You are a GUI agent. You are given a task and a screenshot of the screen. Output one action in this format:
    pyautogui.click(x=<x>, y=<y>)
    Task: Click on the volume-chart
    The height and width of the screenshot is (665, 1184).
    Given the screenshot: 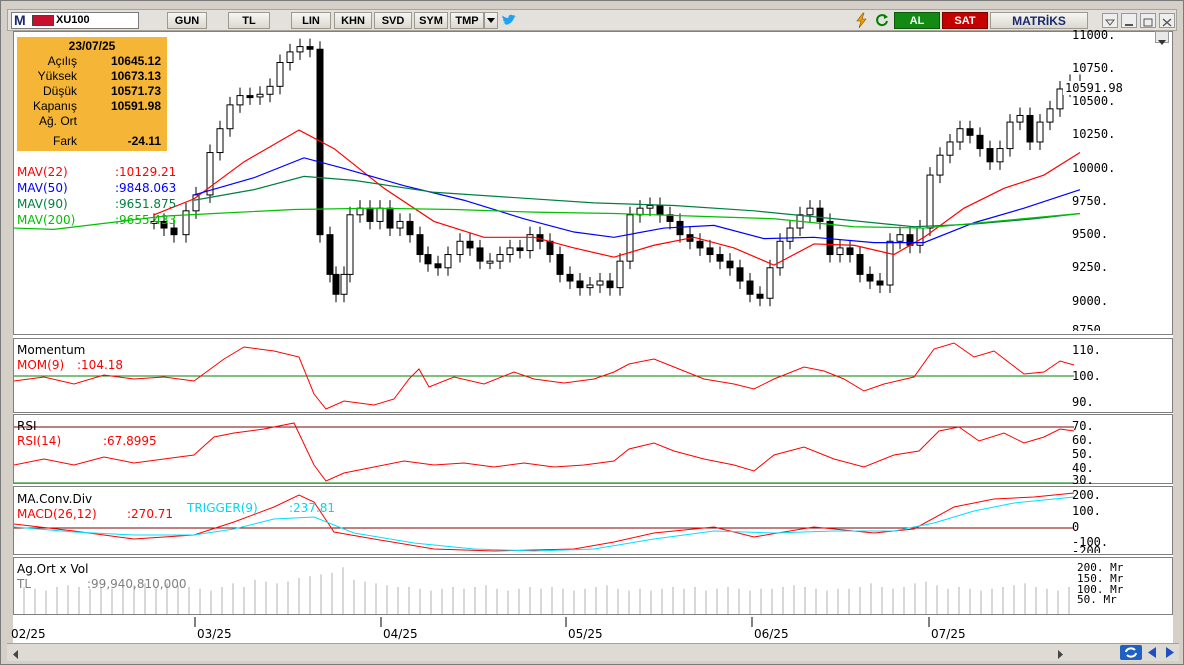 What is the action you would take?
    pyautogui.click(x=593, y=586)
    